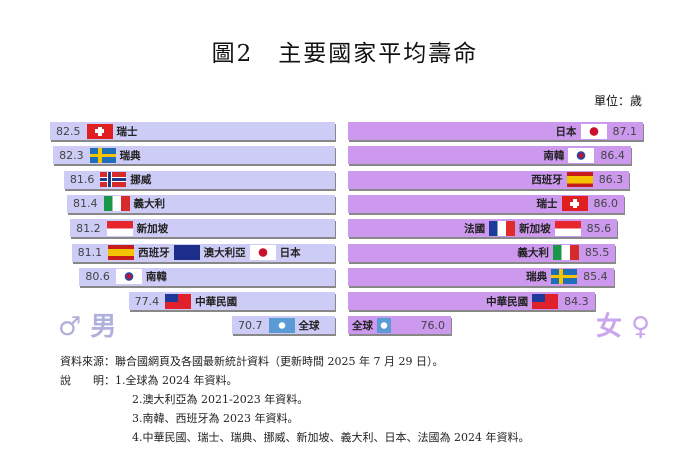 Image resolution: width=690 pixels, height=470 pixels. What do you see at coordinates (113, 180) in the screenshot?
I see `flag-no-icon` at bounding box center [113, 180].